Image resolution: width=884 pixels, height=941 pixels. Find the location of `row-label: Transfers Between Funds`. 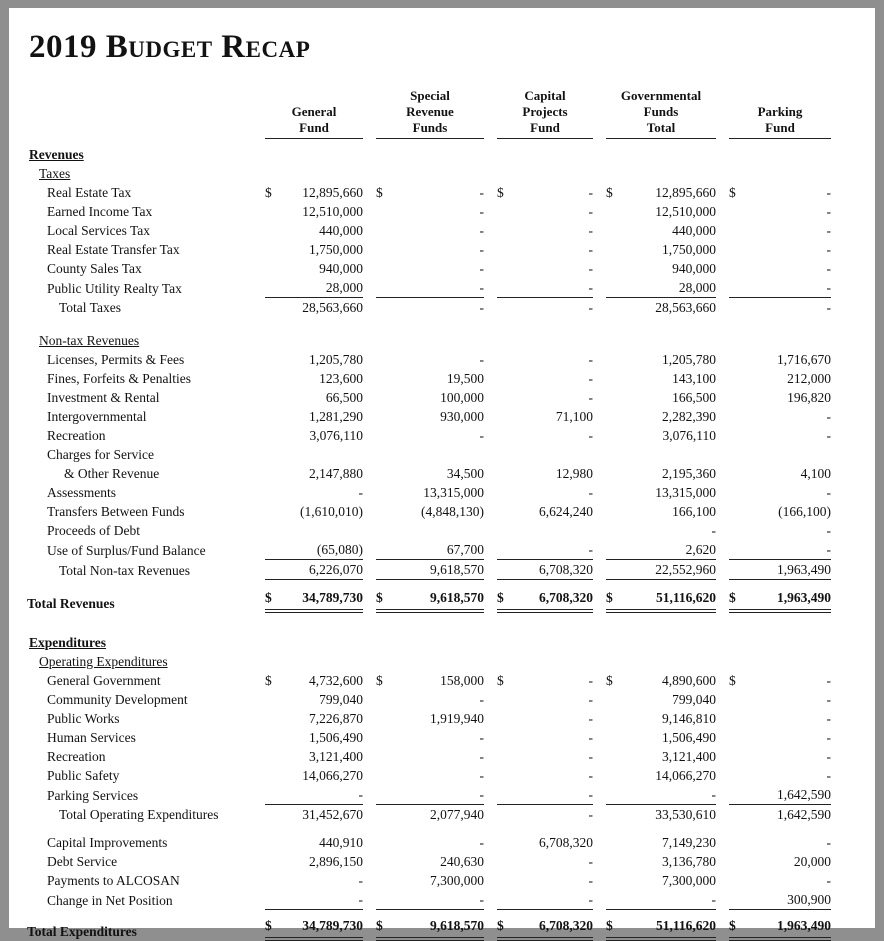

row-label: Transfers Between Funds is located at coordinates (116, 511).